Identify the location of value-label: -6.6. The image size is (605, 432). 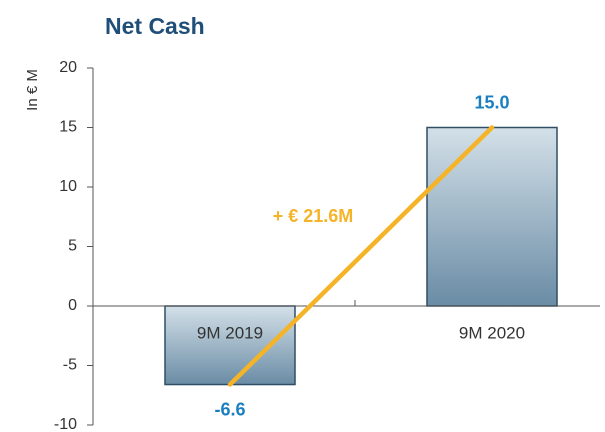
(229, 409).